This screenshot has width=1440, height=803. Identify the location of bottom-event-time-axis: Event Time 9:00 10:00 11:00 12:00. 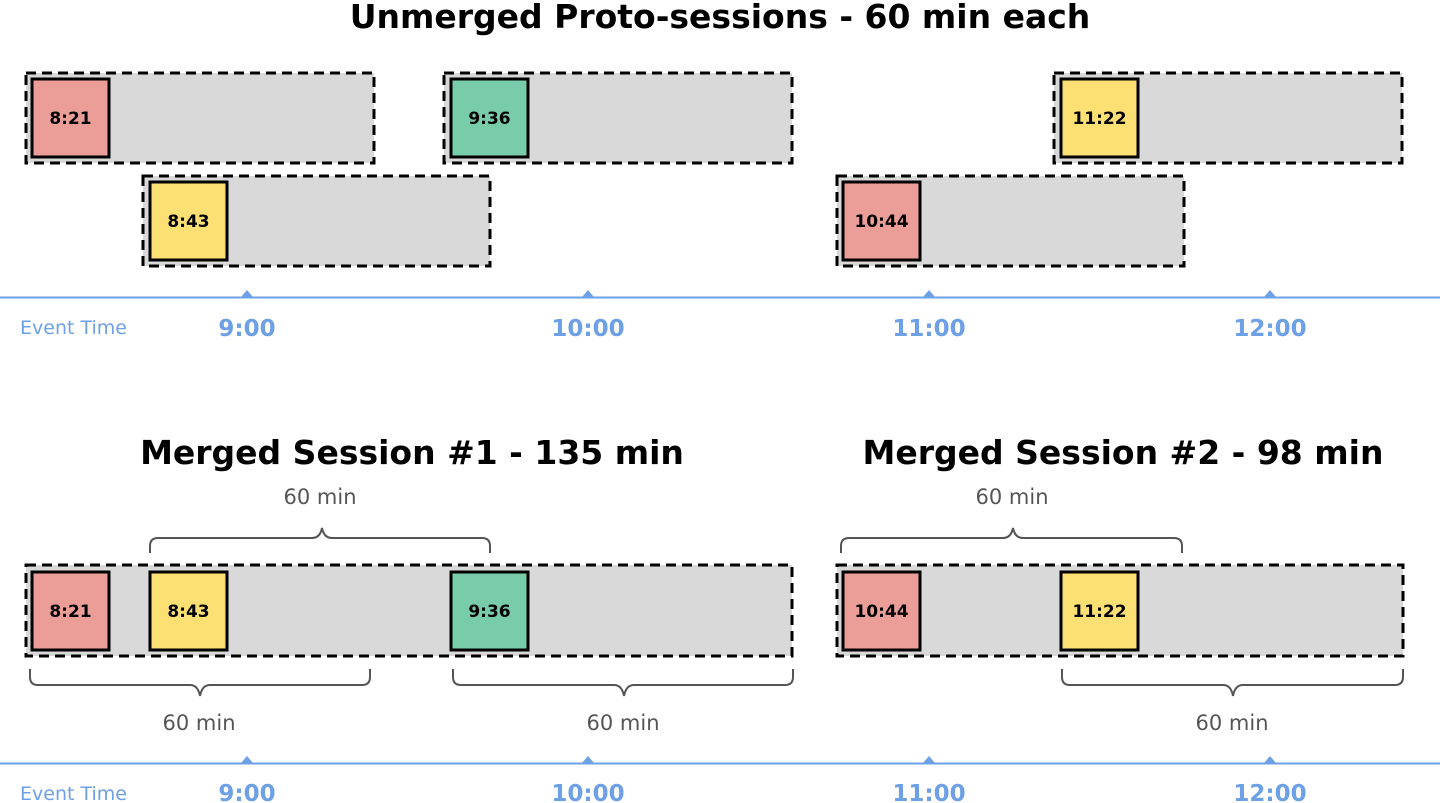
(720, 779).